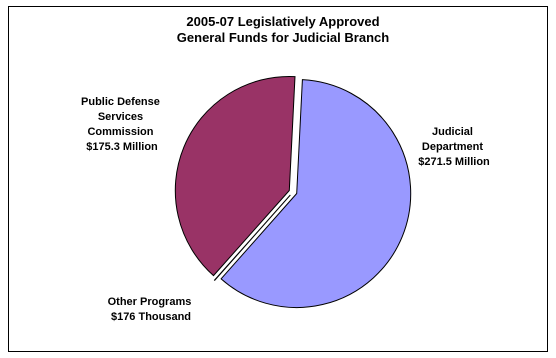  Describe the element at coordinates (283, 37) in the screenshot. I see `chart-title-line-2: General Funds for Judicial Branch` at that location.